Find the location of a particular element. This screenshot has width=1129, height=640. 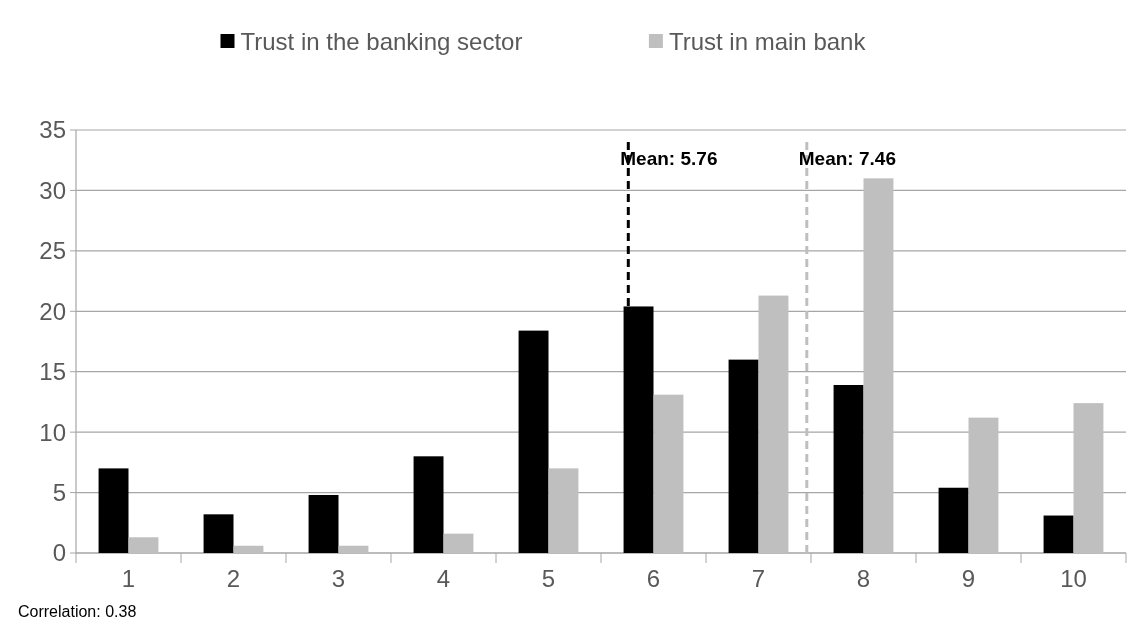

legend-label: Trust in main bank is located at coordinates (767, 42).